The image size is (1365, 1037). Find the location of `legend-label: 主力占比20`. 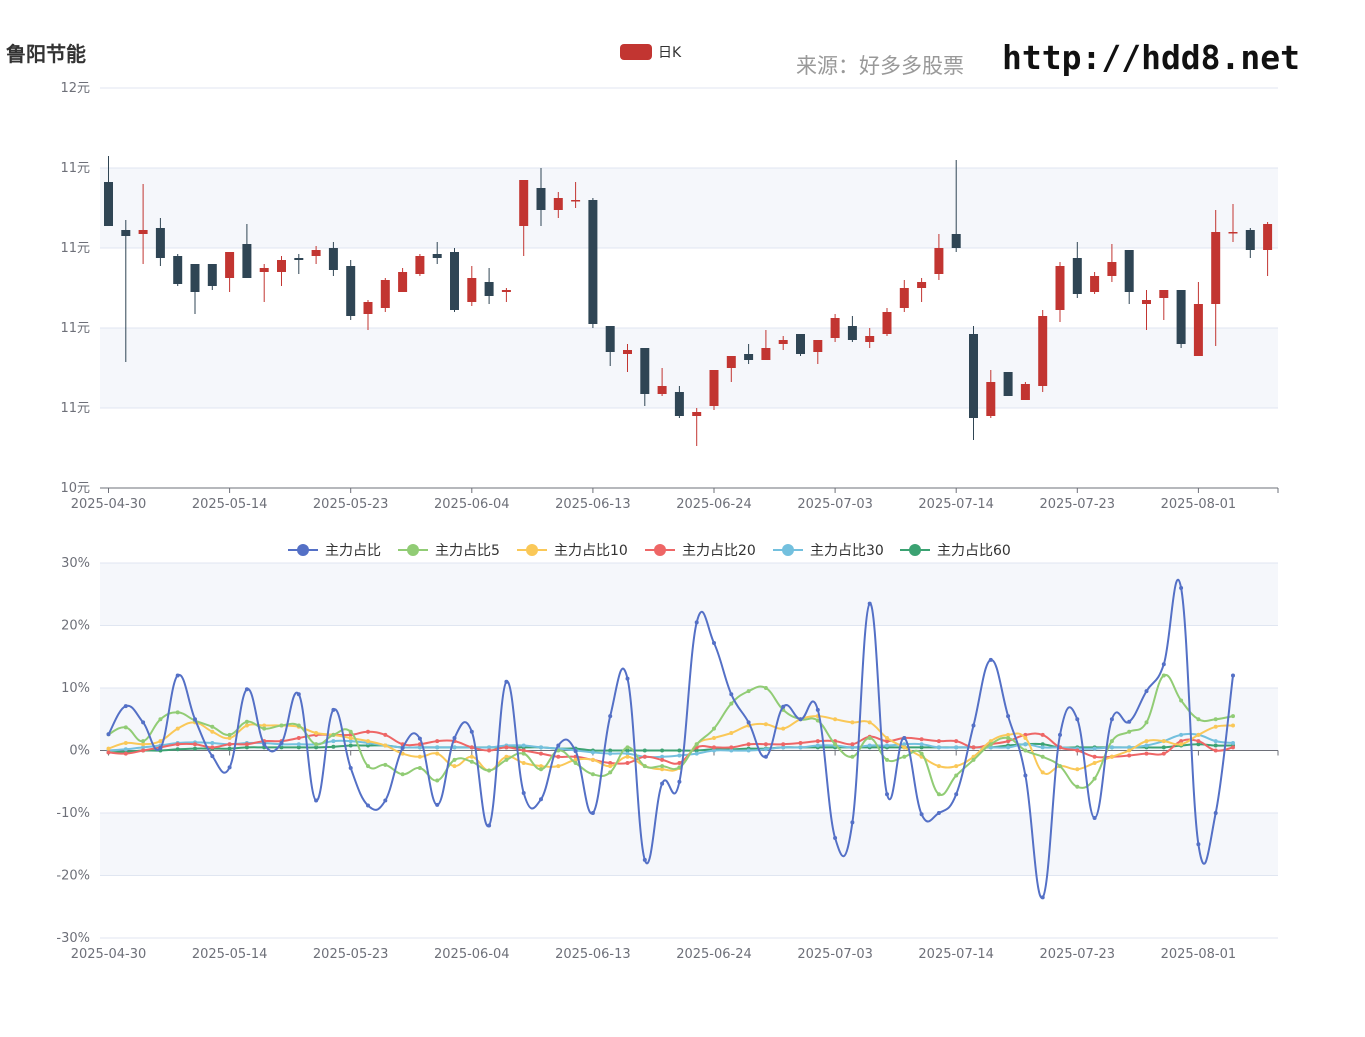

legend-label: 主力占比20 is located at coordinates (719, 551).